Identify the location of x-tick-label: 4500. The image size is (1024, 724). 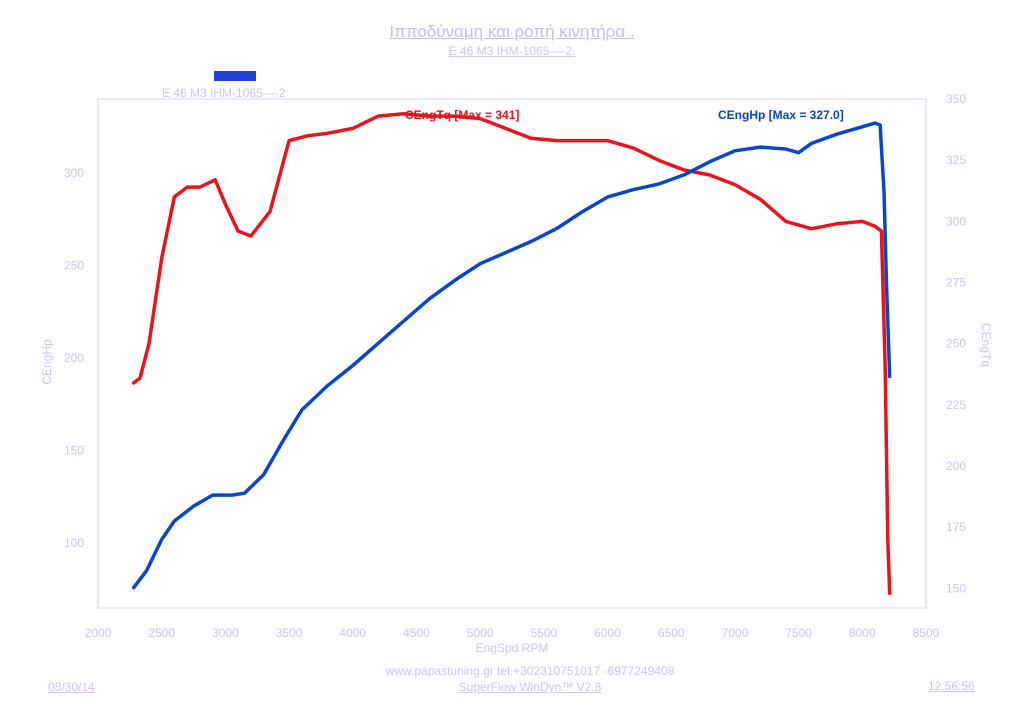
(416, 633).